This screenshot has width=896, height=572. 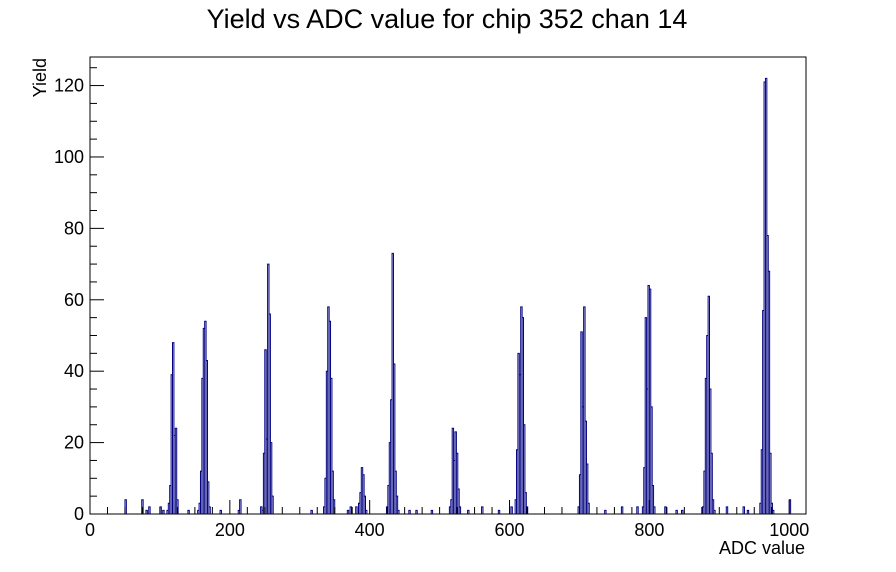 I want to click on x-axis-label: ADC value, so click(x=762, y=548).